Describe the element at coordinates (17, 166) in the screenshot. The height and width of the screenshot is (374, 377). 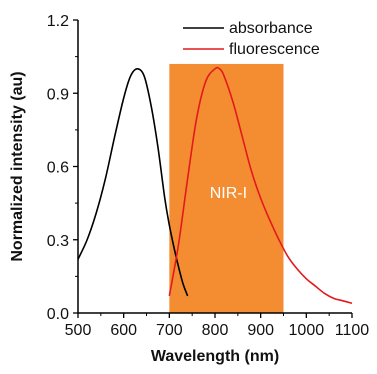
I see `y-axis-title: Normalized intensity (au)` at that location.